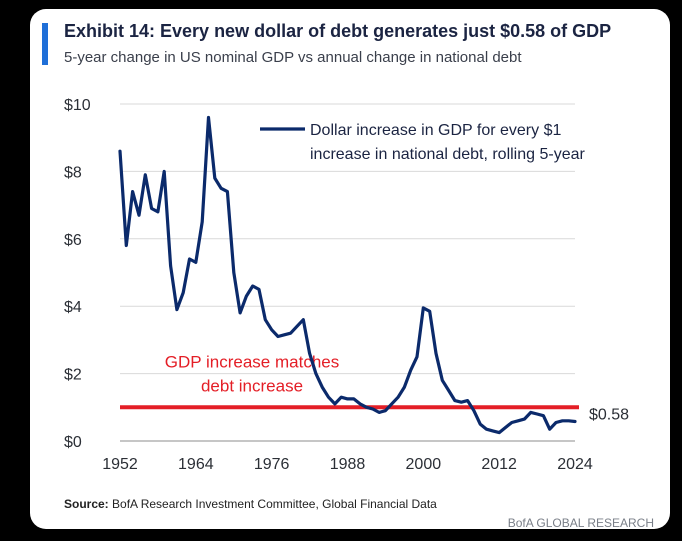 This screenshot has width=682, height=541. What do you see at coordinates (73, 172) in the screenshot?
I see `y-tick-label: $8` at bounding box center [73, 172].